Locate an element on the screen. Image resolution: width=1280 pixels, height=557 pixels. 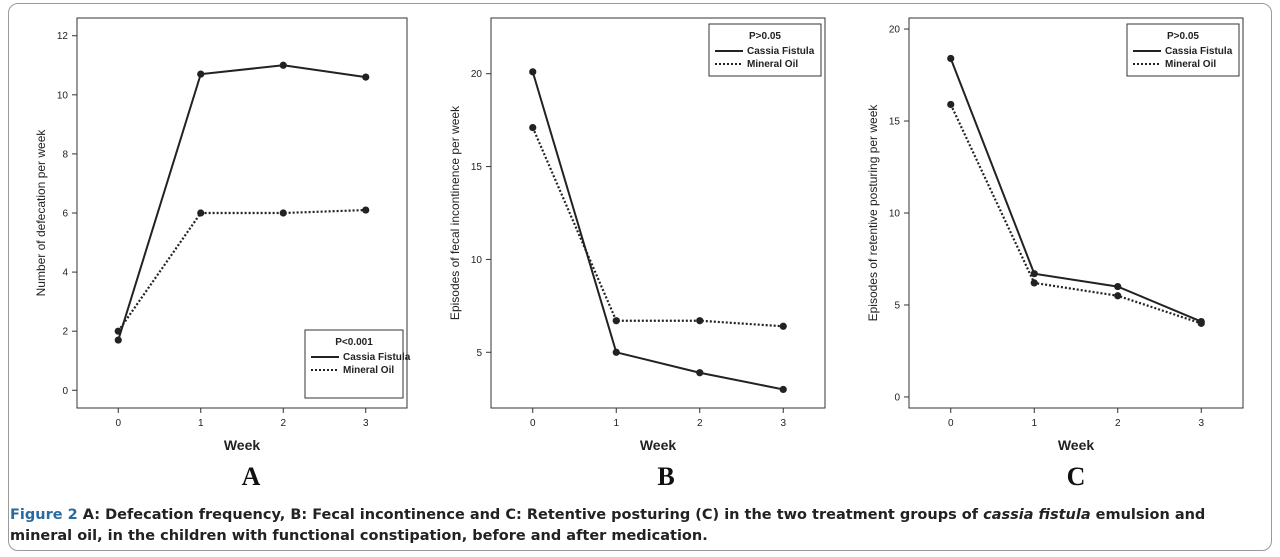
caption-italic: cassia fistula is located at coordinates (1037, 515).